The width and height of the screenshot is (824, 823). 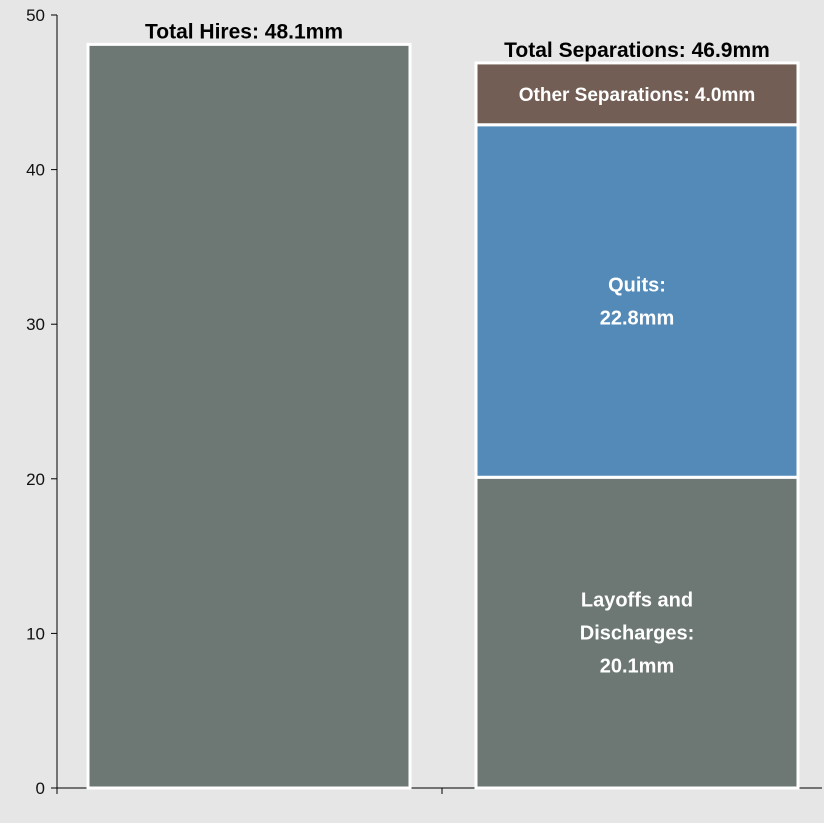 What do you see at coordinates (637, 286) in the screenshot?
I see `segment-label: Quits:` at bounding box center [637, 286].